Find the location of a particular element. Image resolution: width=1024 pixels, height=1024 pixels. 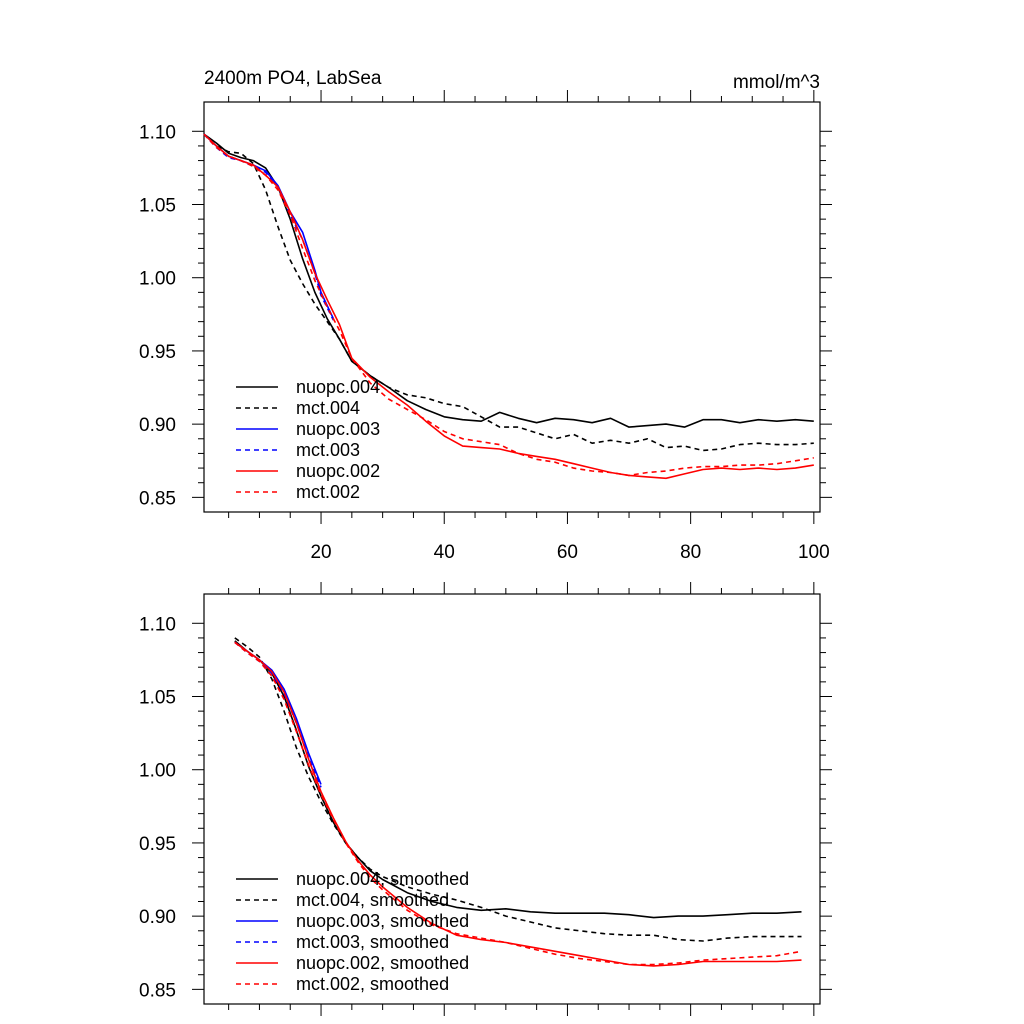

legend-label: nuopc.003, smoothed is located at coordinates (382, 921).